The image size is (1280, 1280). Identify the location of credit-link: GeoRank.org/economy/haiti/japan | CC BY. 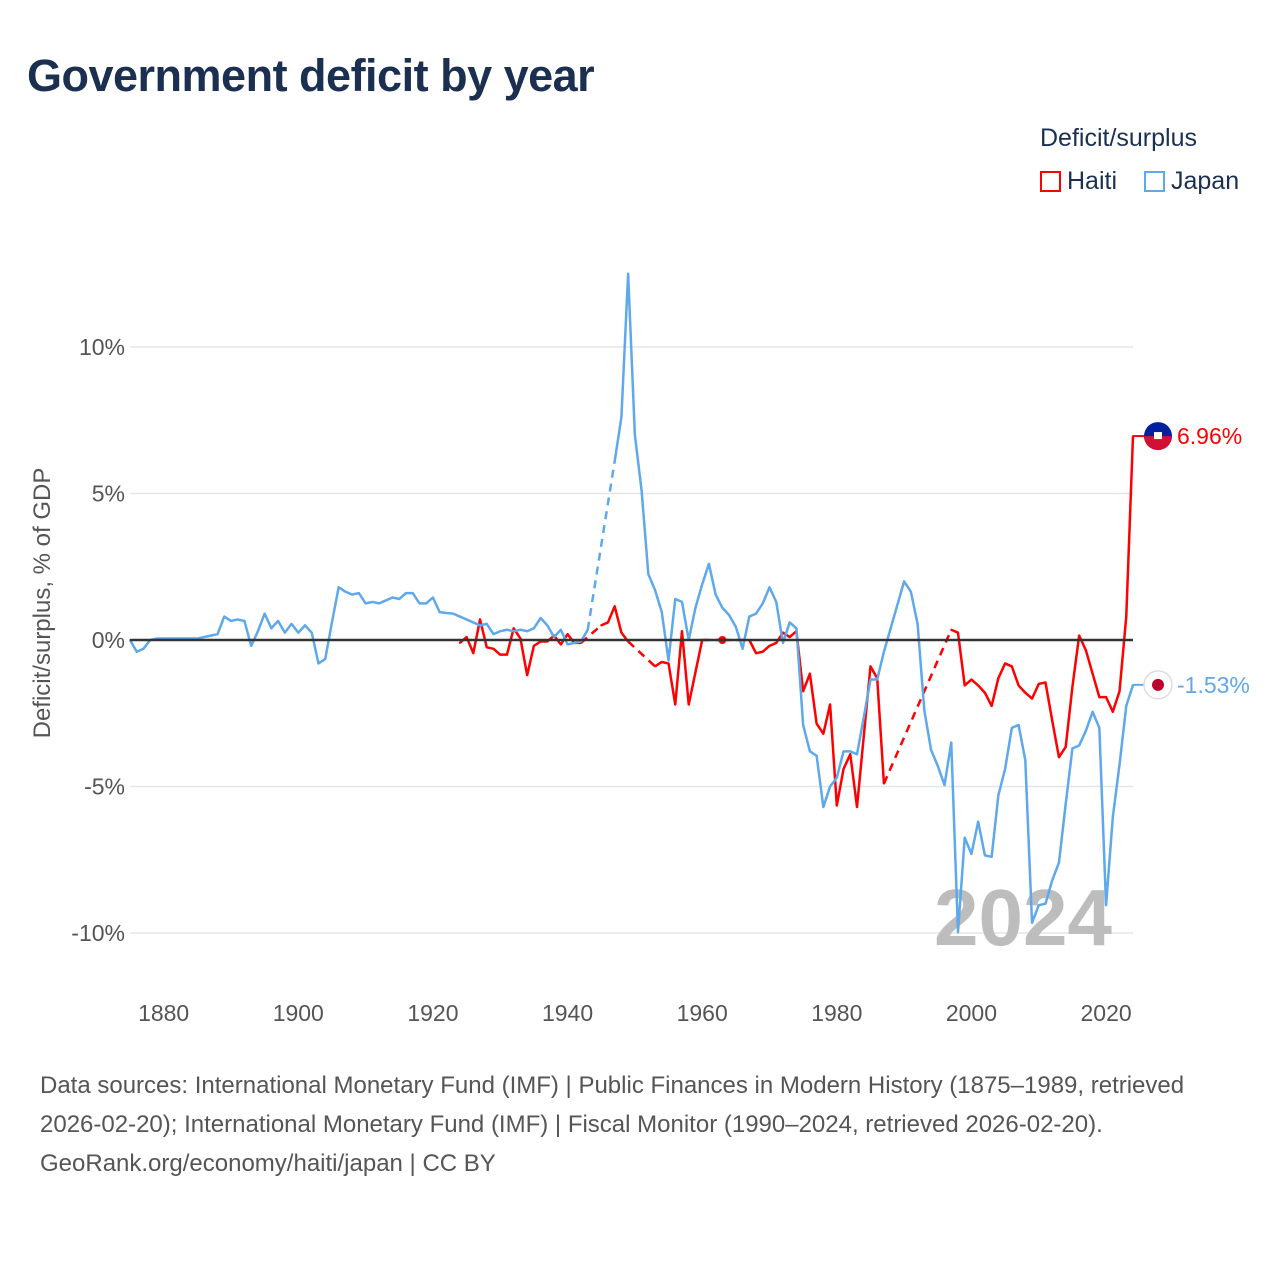
(268, 1163).